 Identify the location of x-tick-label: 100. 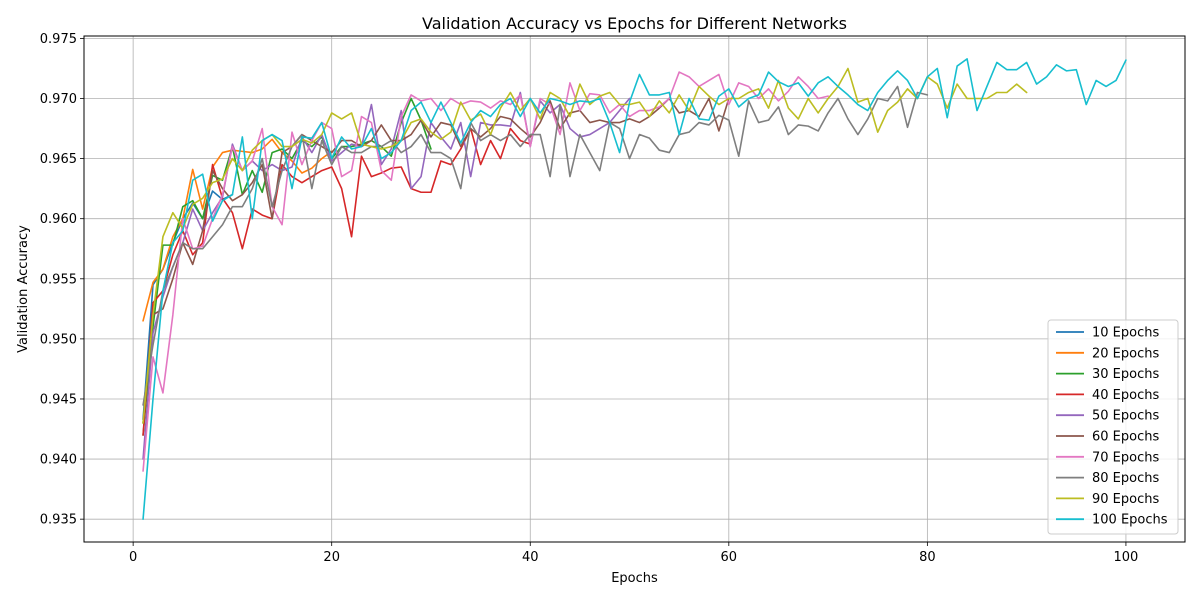
(1126, 557).